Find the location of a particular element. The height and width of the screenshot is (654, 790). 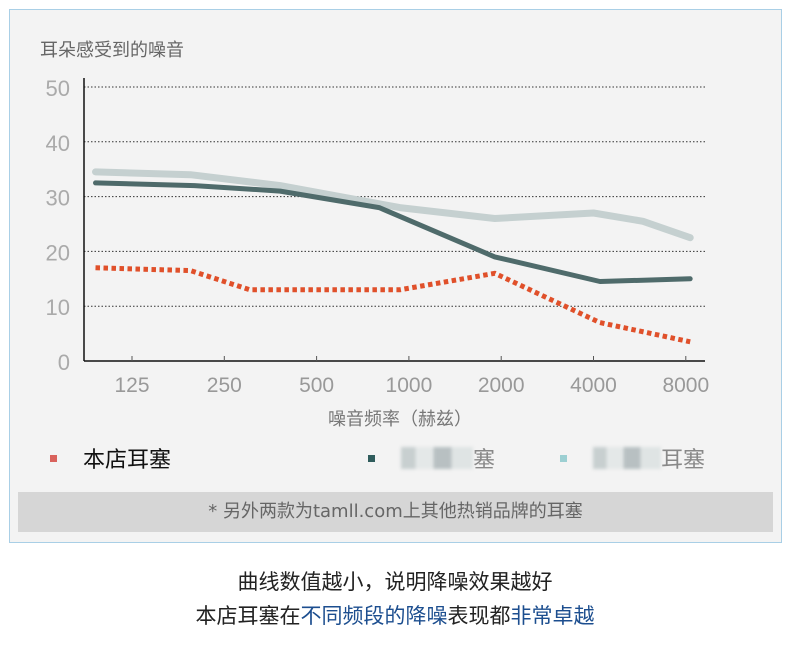

caption-text: 本店耳塞在 is located at coordinates (248, 616).